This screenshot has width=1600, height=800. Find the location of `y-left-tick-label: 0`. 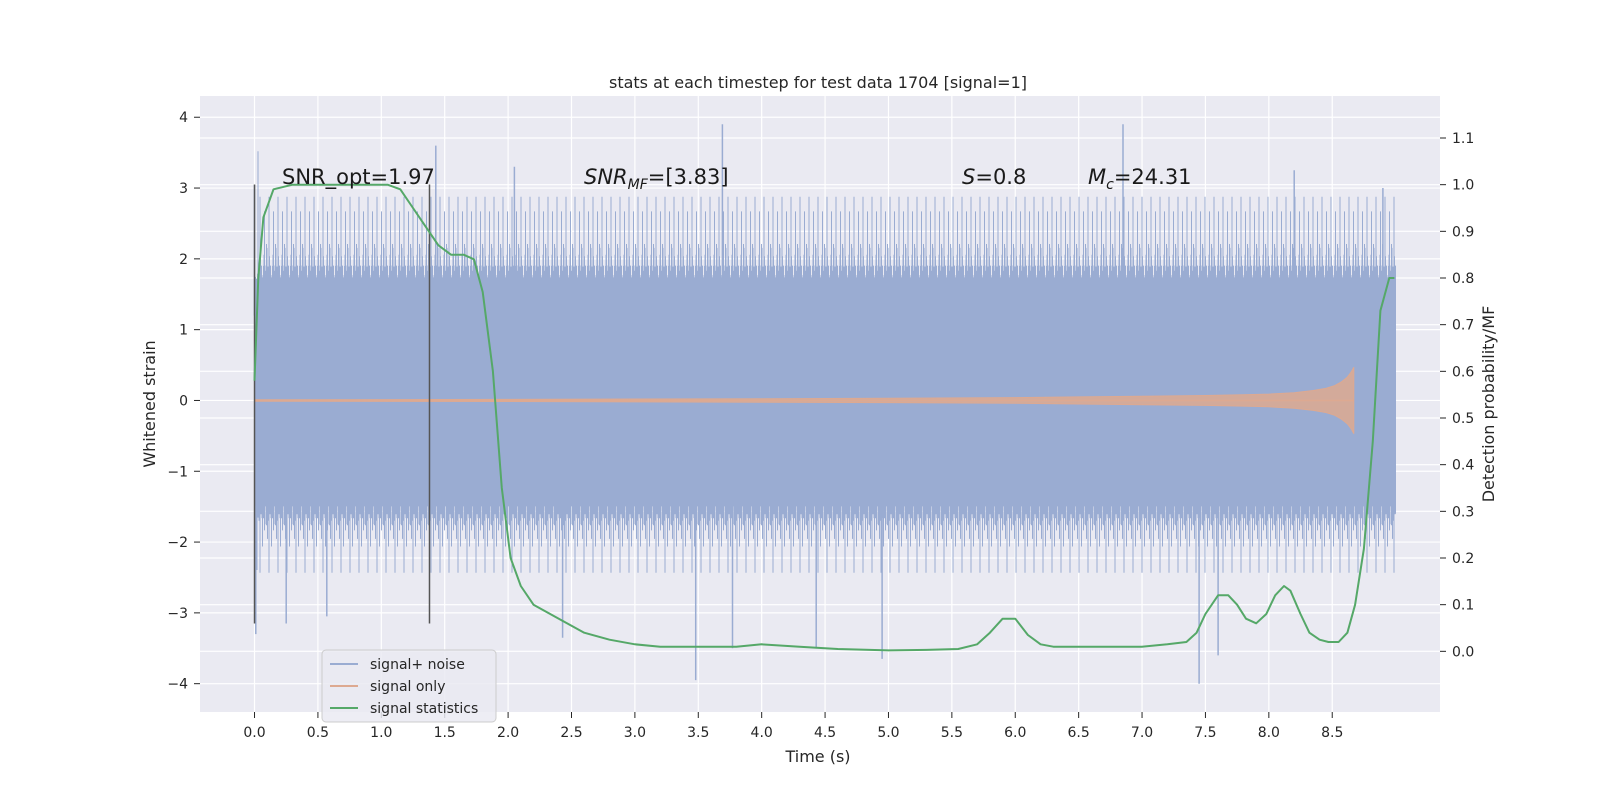

y-left-tick-label: 0 is located at coordinates (183, 401).